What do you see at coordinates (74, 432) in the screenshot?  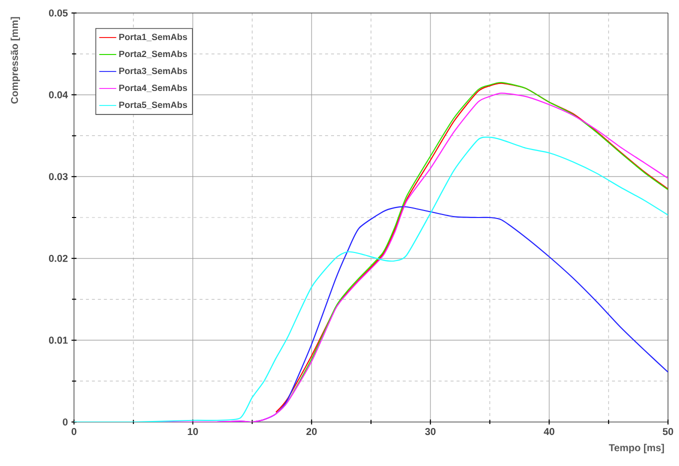 I see `x-tick-label: 0` at bounding box center [74, 432].